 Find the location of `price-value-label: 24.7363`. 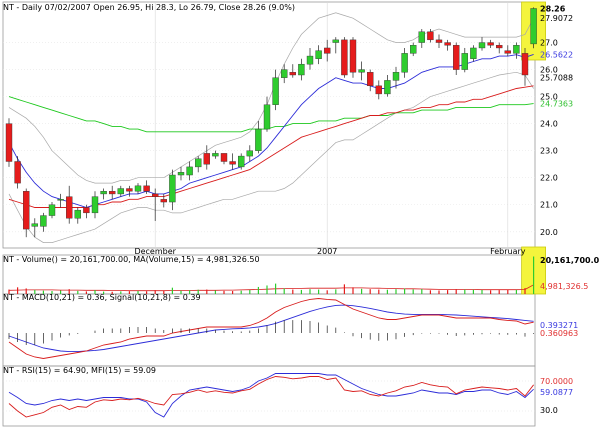

price-value-label: 24.7363 is located at coordinates (556, 104).